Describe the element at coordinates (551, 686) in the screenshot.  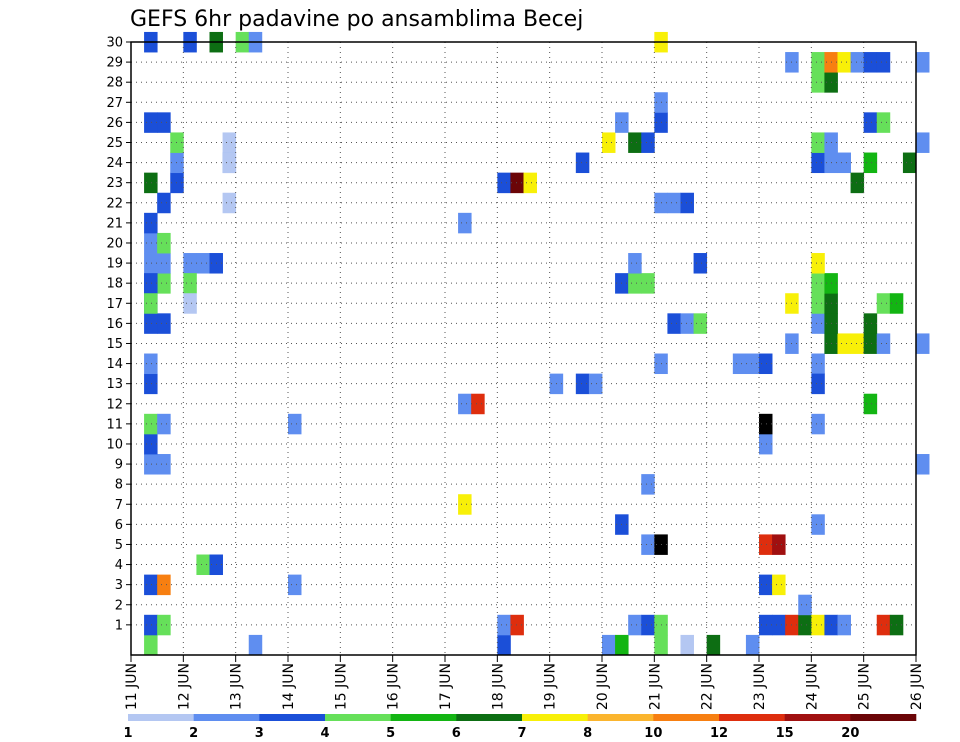
I see `x-tick-label: 19 JUN` at that location.